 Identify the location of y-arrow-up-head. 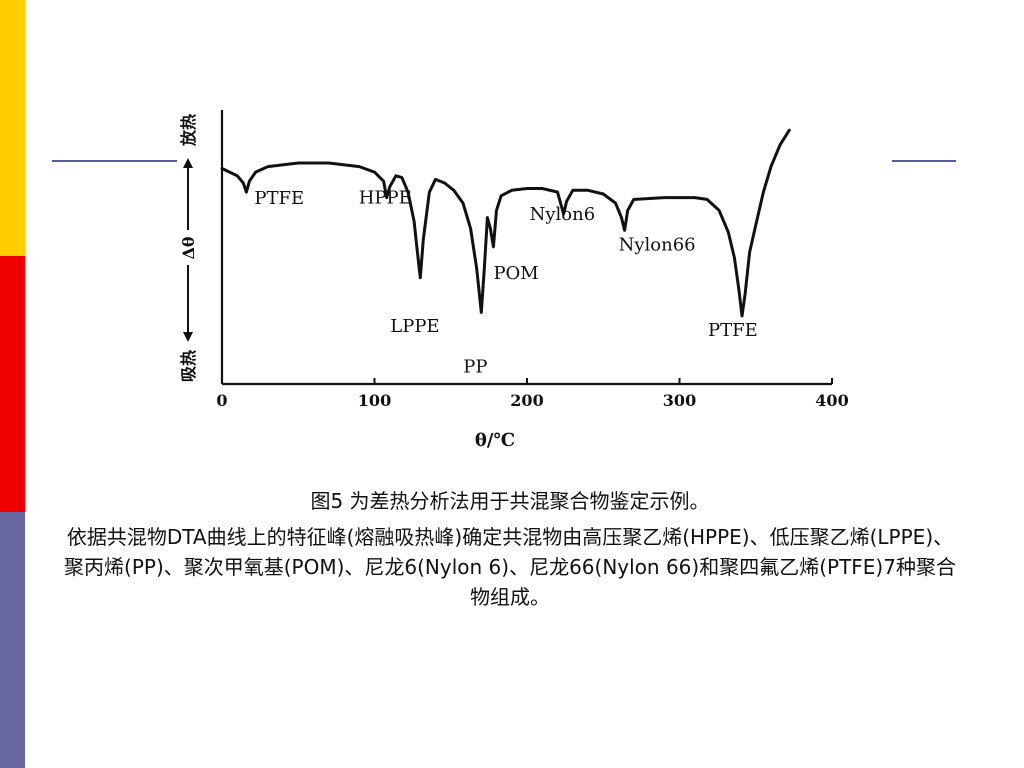
(188, 163).